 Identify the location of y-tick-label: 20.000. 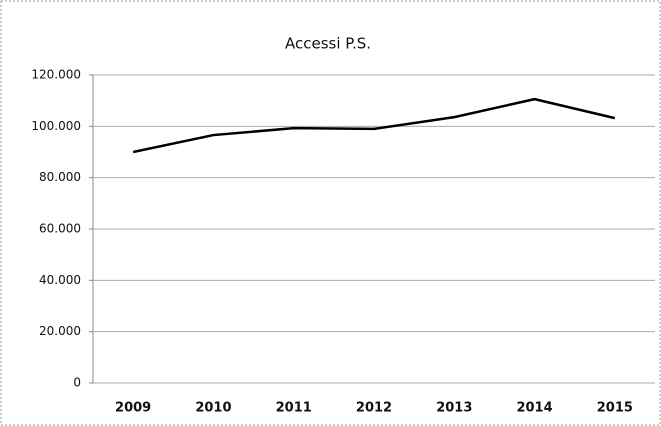
(60, 331).